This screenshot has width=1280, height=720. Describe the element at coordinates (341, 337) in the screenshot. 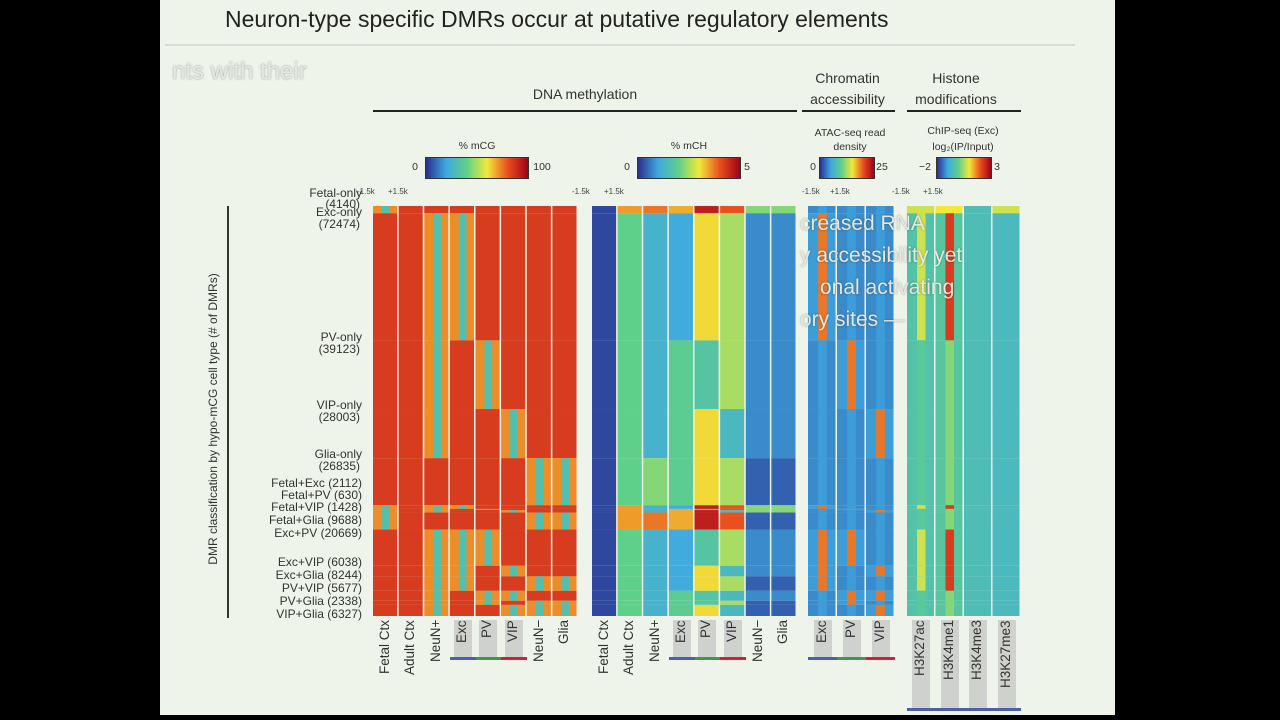

I see `row-group-label: PV-only` at that location.